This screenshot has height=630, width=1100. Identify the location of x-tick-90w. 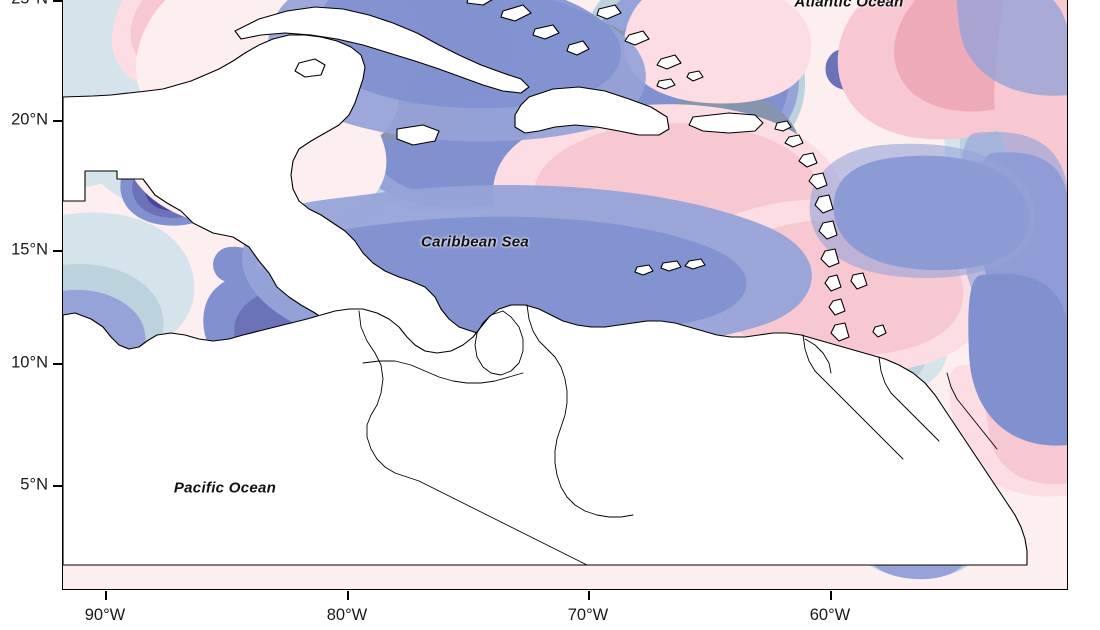
(106, 595).